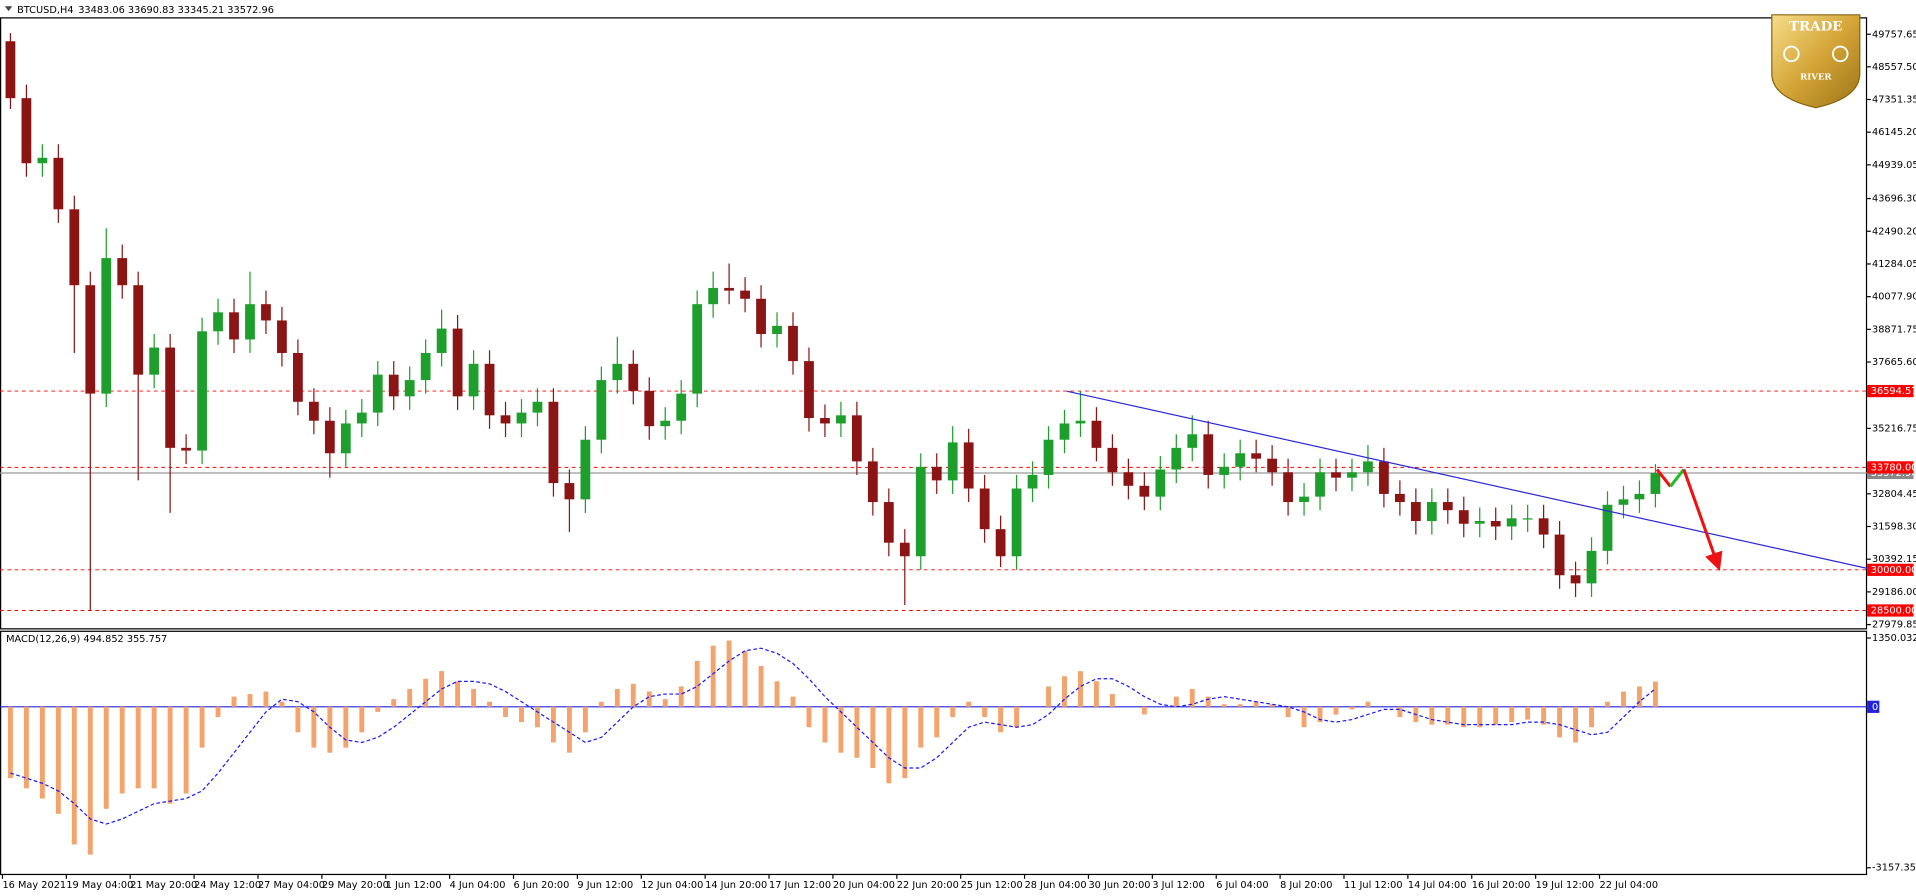 The height and width of the screenshot is (896, 1916). Describe the element at coordinates (605, 885) in the screenshot. I see `x-tick-label: 9 Jun 12:00` at that location.